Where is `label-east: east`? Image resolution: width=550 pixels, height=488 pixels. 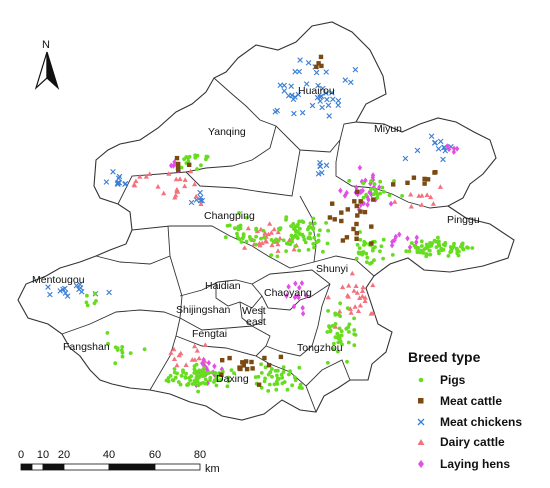
label-east: east is located at coordinates (256, 322).